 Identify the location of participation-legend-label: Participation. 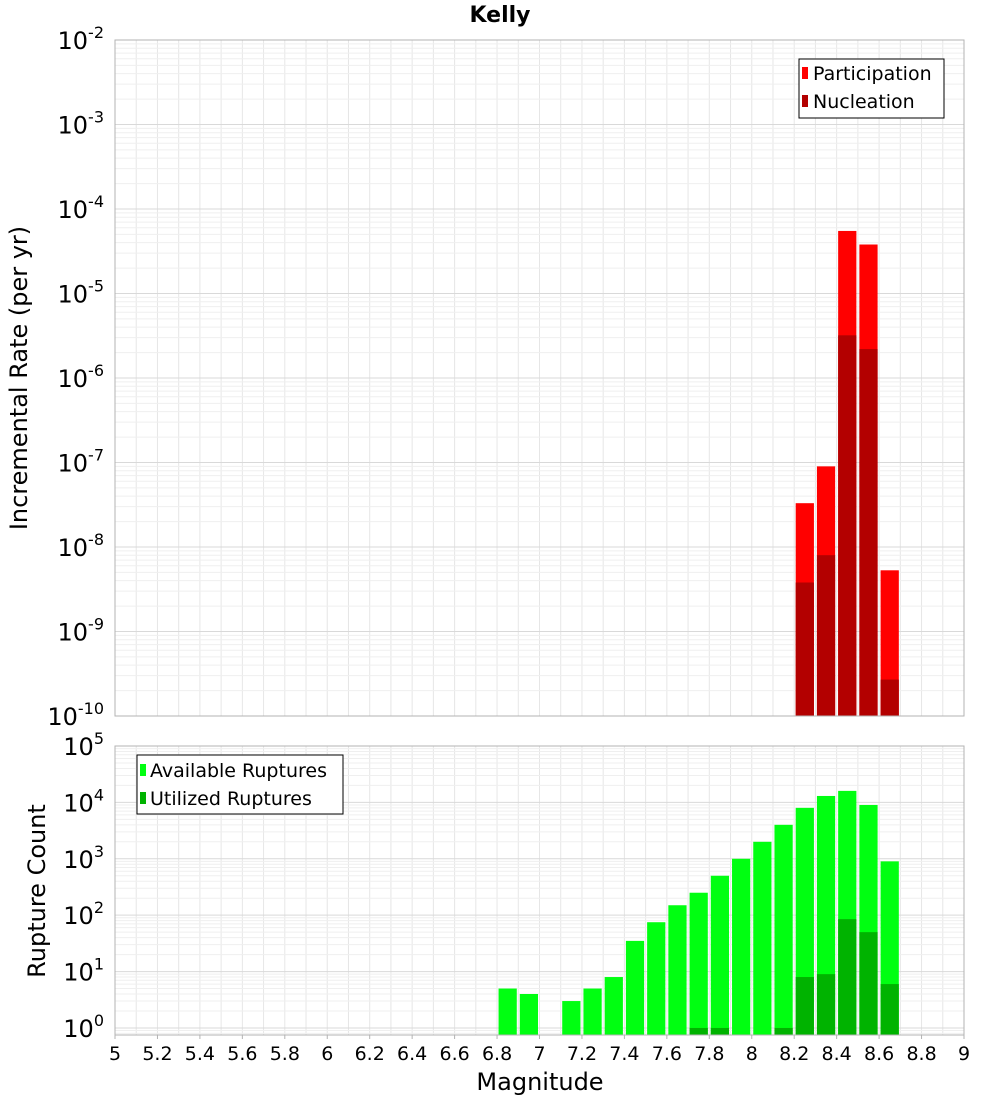
(872, 74).